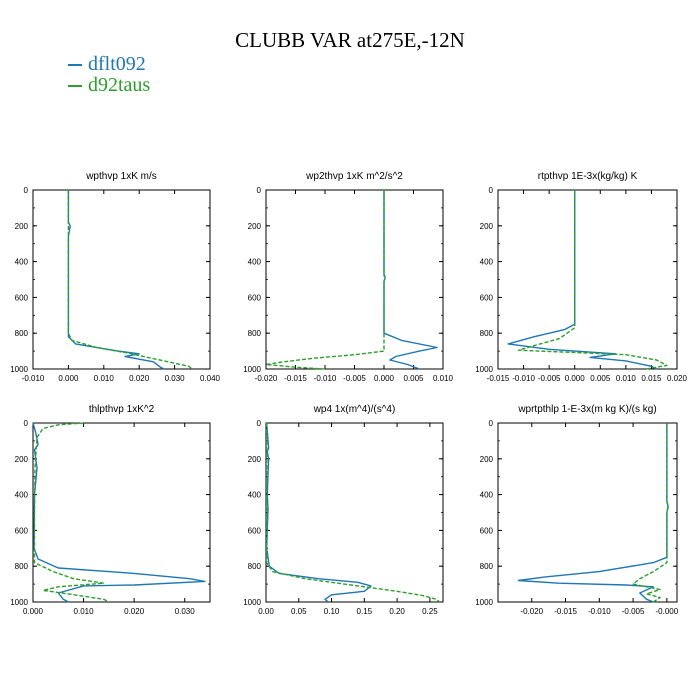  What do you see at coordinates (667, 611) in the screenshot?
I see `x-tick-label: -0.000` at bounding box center [667, 611].